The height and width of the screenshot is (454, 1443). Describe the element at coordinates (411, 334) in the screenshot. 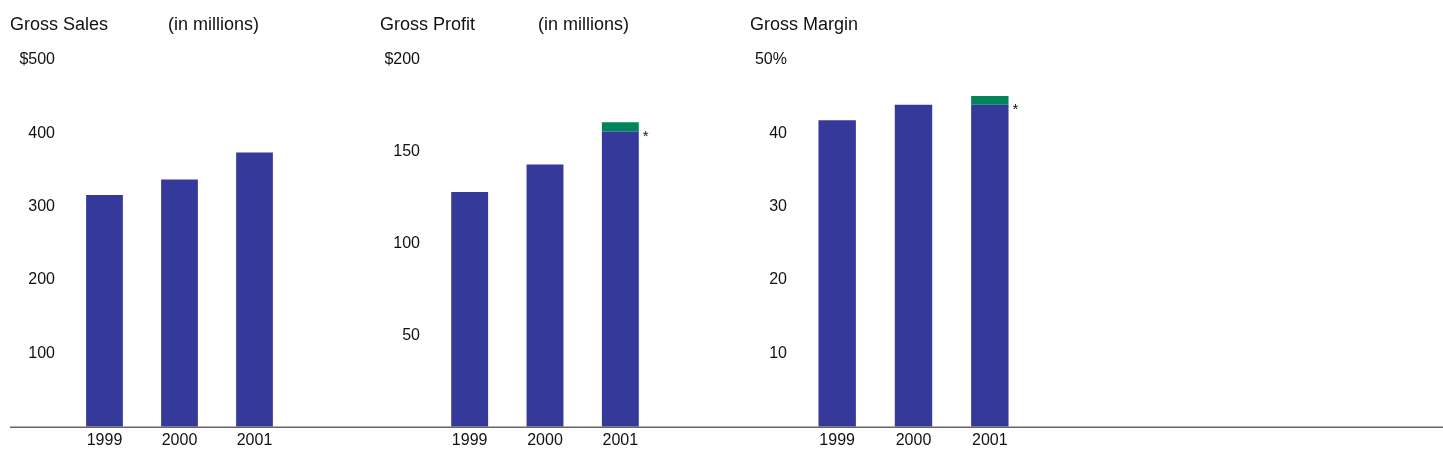

I see `y-tick-label: 50` at that location.